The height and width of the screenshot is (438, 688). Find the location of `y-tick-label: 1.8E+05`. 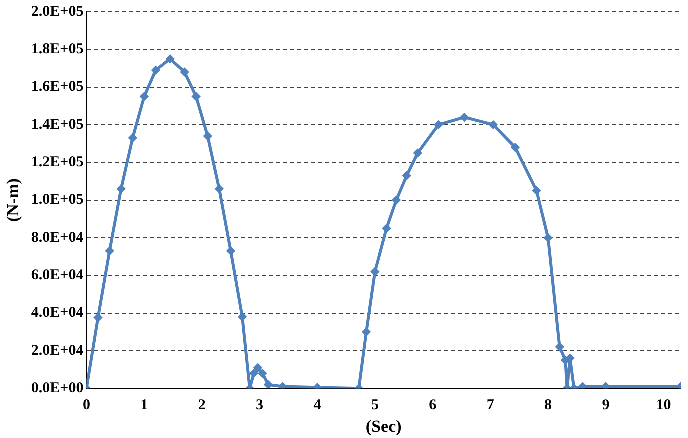

y-tick-label: 1.8E+05 is located at coordinates (57, 50).